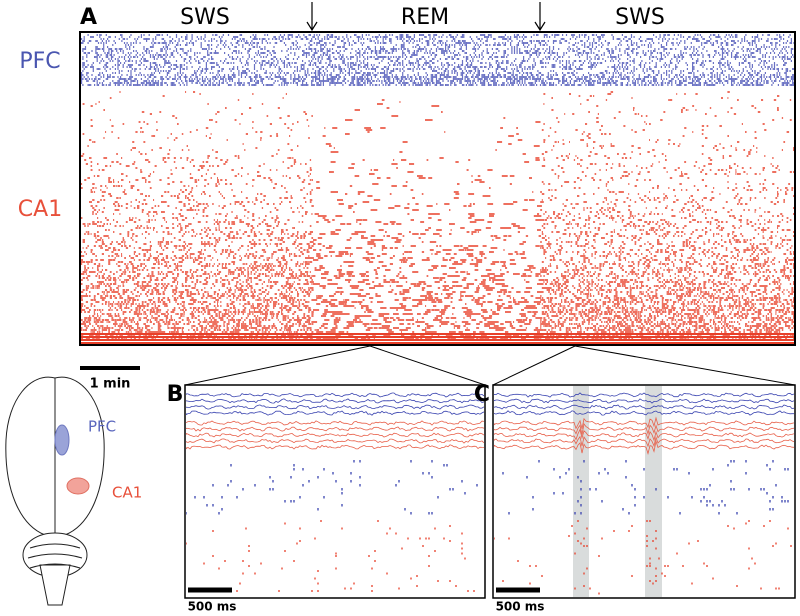  I want to click on panel-letter: B, so click(175, 394).